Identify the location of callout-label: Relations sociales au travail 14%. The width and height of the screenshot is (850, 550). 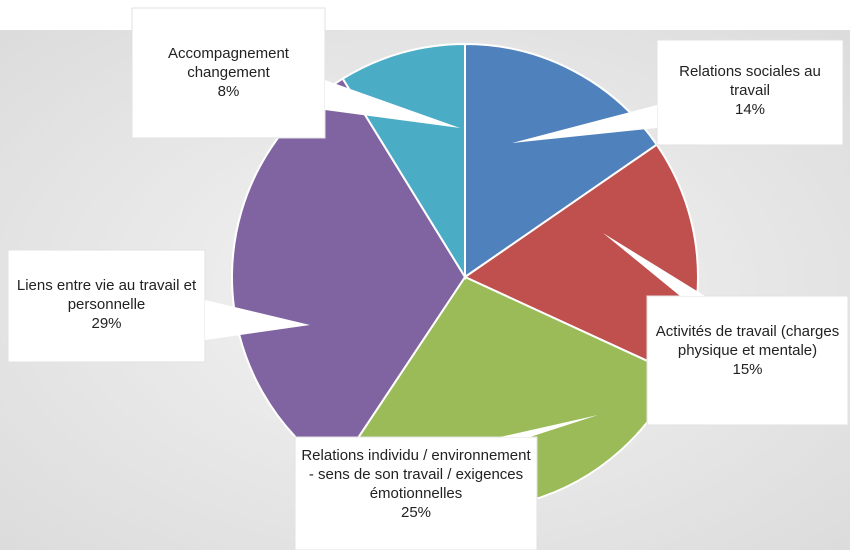
(750, 90).